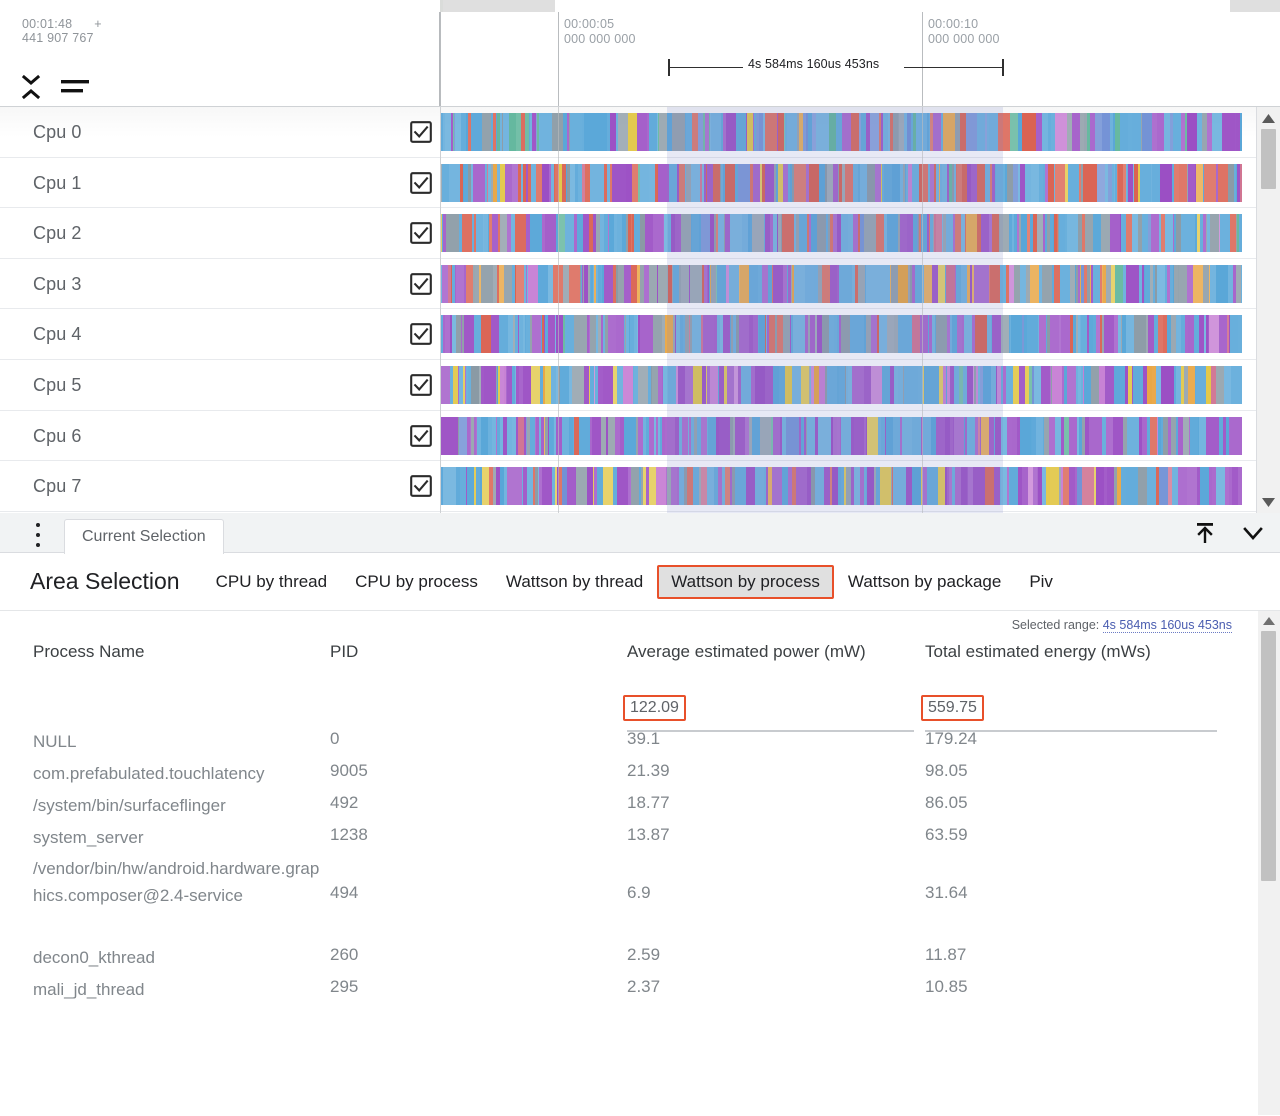 The height and width of the screenshot is (1116, 1280). I want to click on aggregate-average-power: 122.09, so click(654, 708).